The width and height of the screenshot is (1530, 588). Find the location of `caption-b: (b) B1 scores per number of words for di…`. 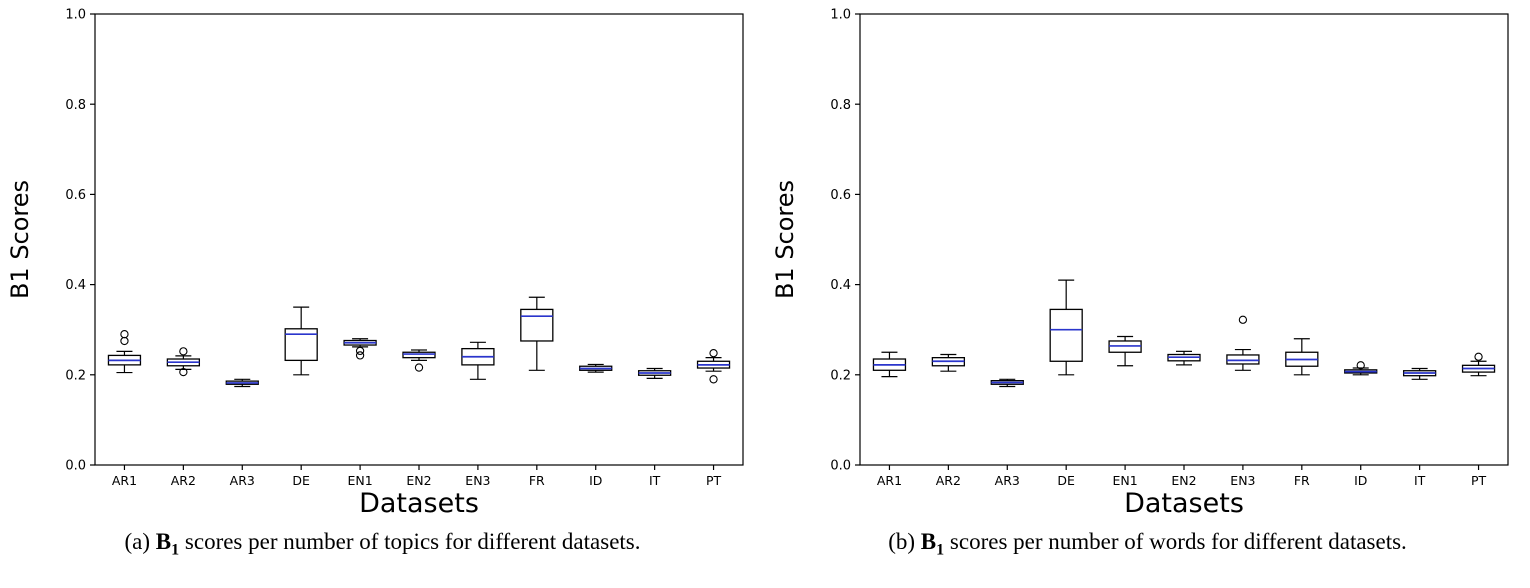

caption-b: (b) B1 scores per number of words for di… is located at coordinates (1147, 544).